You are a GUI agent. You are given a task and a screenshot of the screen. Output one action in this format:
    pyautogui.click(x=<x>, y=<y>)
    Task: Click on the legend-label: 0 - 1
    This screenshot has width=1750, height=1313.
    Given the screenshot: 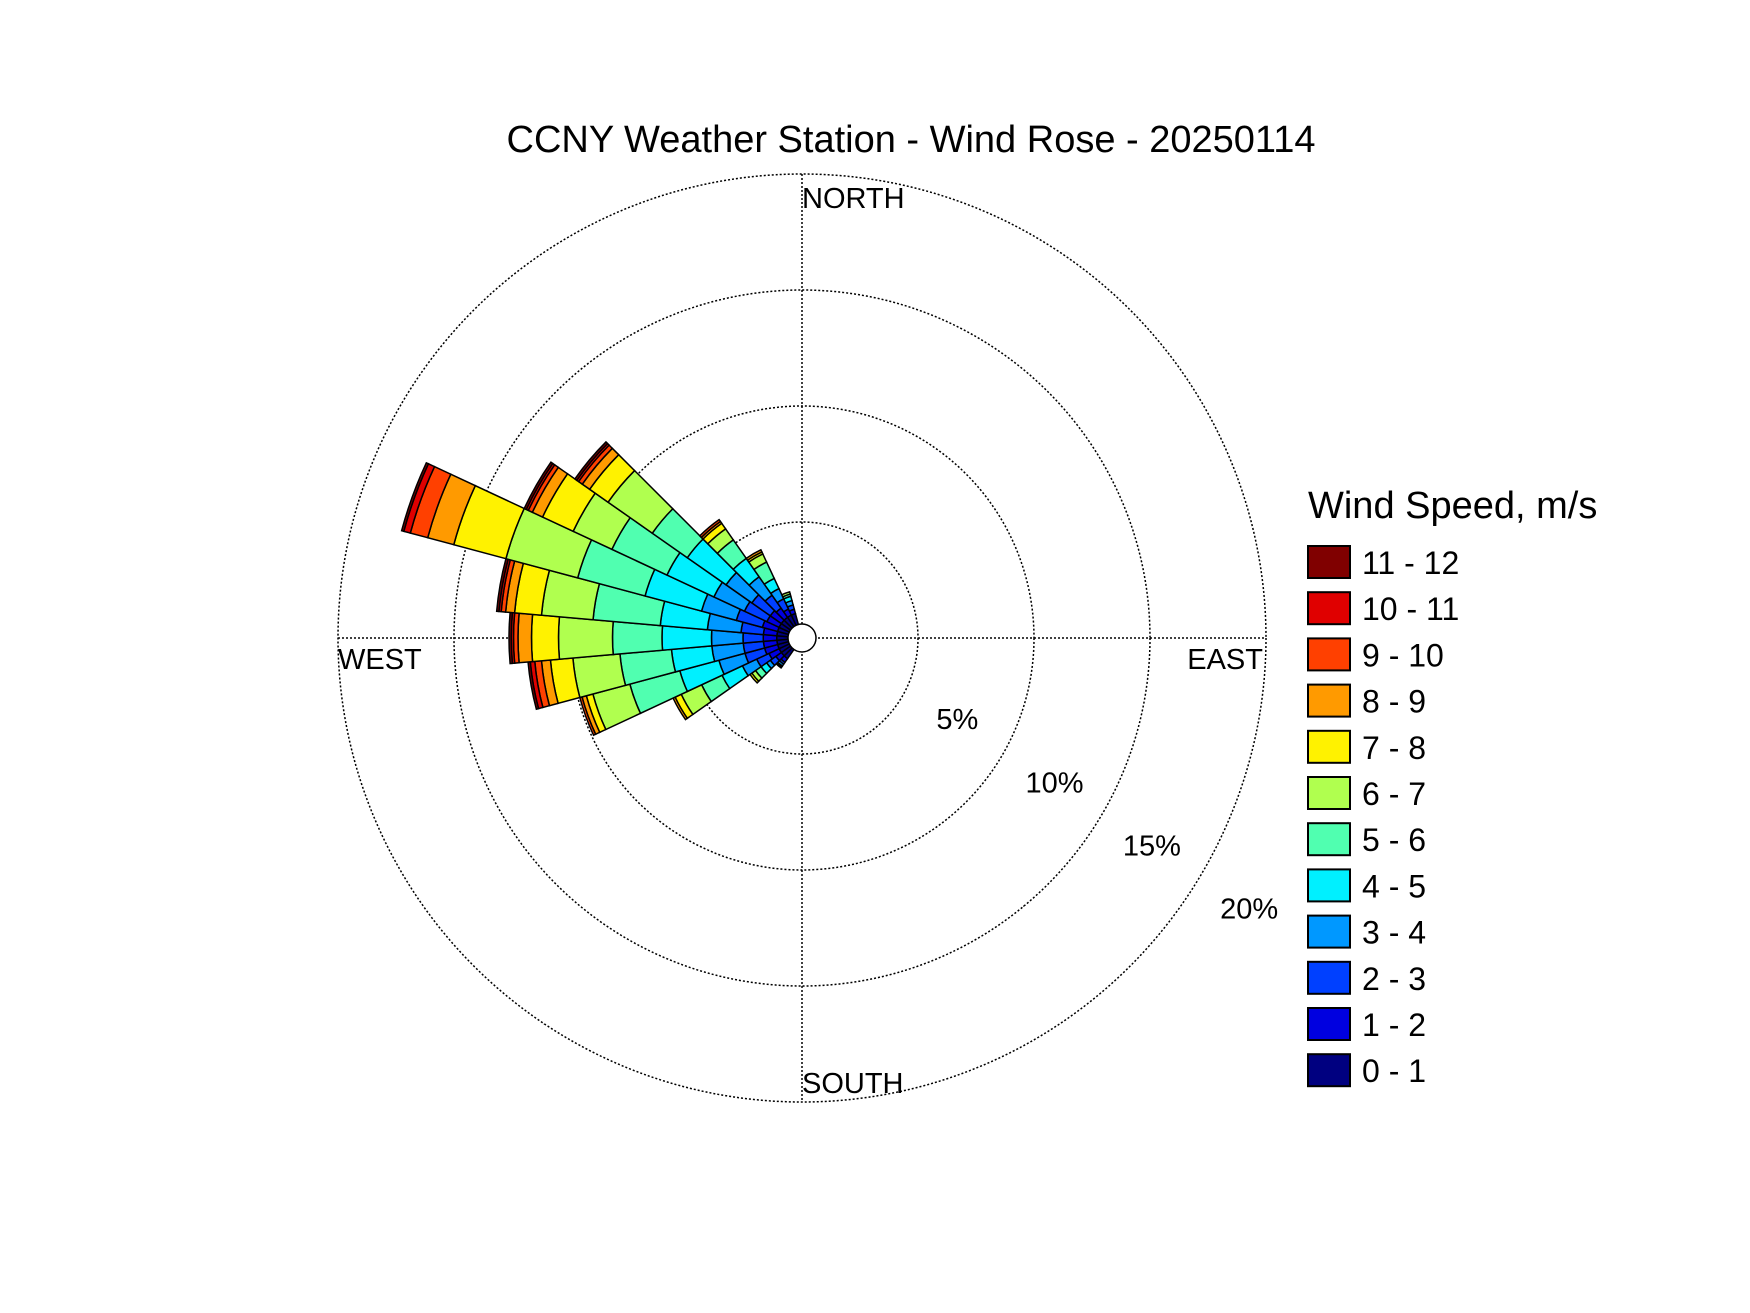 What is the action you would take?
    pyautogui.click(x=1394, y=1071)
    